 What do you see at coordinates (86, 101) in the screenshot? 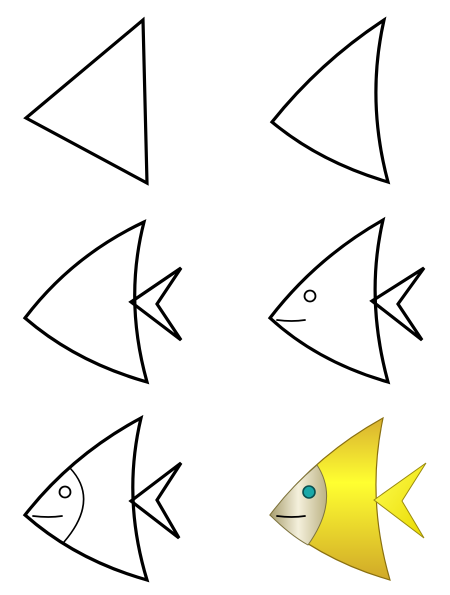
I see `step-1-triangle` at bounding box center [86, 101].